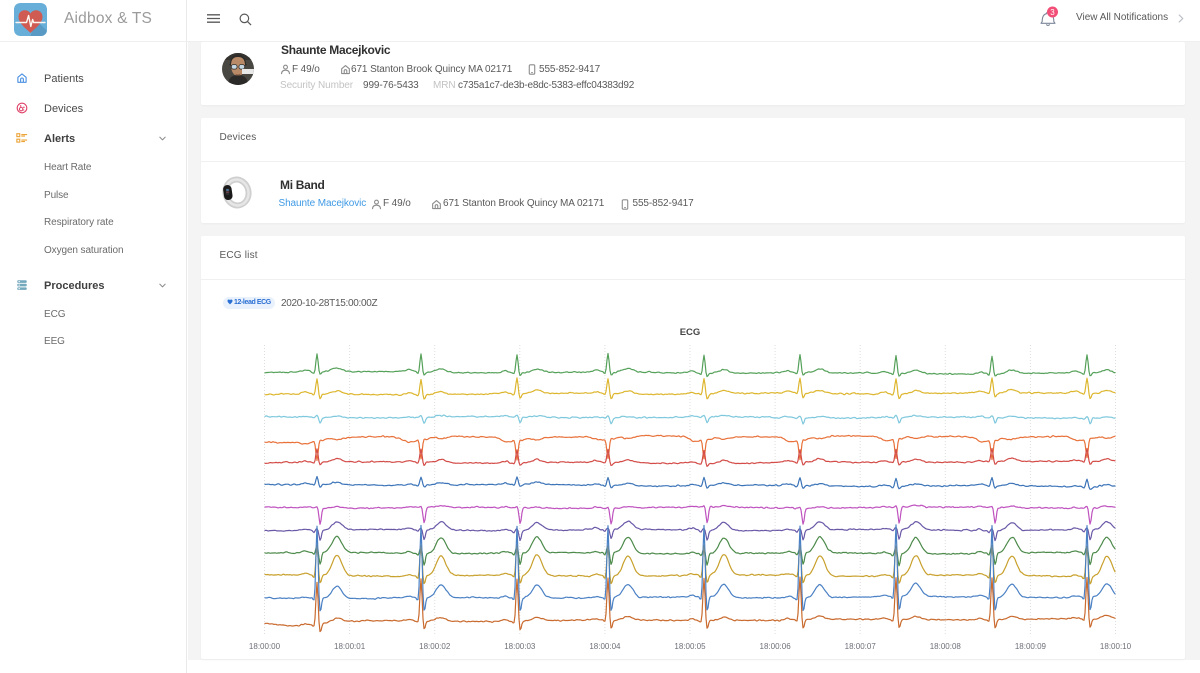  I want to click on svg-text: 18:00:00, so click(265, 646).